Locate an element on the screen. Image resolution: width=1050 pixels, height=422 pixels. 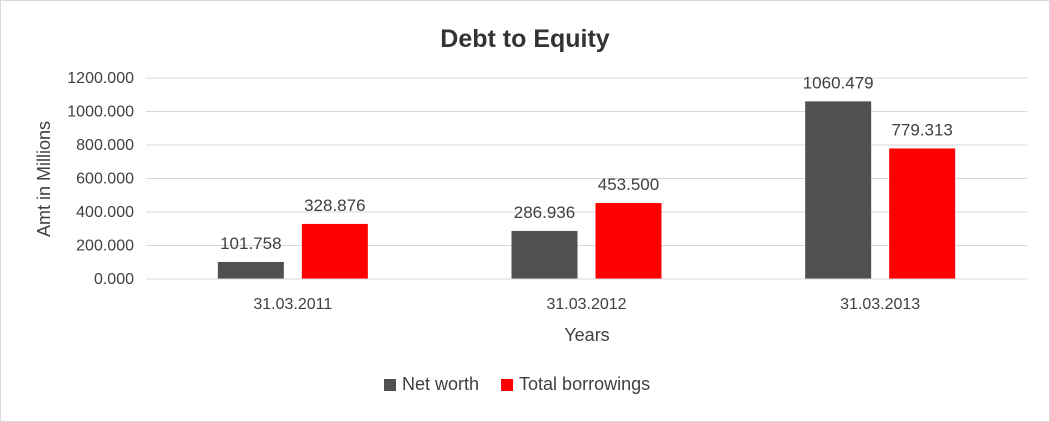
data-label: 286.936 is located at coordinates (544, 212).